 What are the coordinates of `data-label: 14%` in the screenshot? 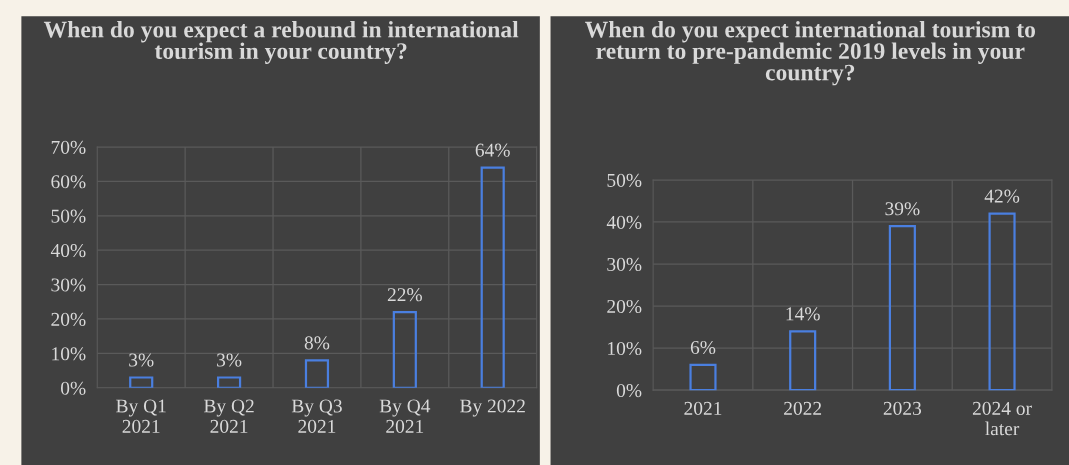 It's located at (803, 314).